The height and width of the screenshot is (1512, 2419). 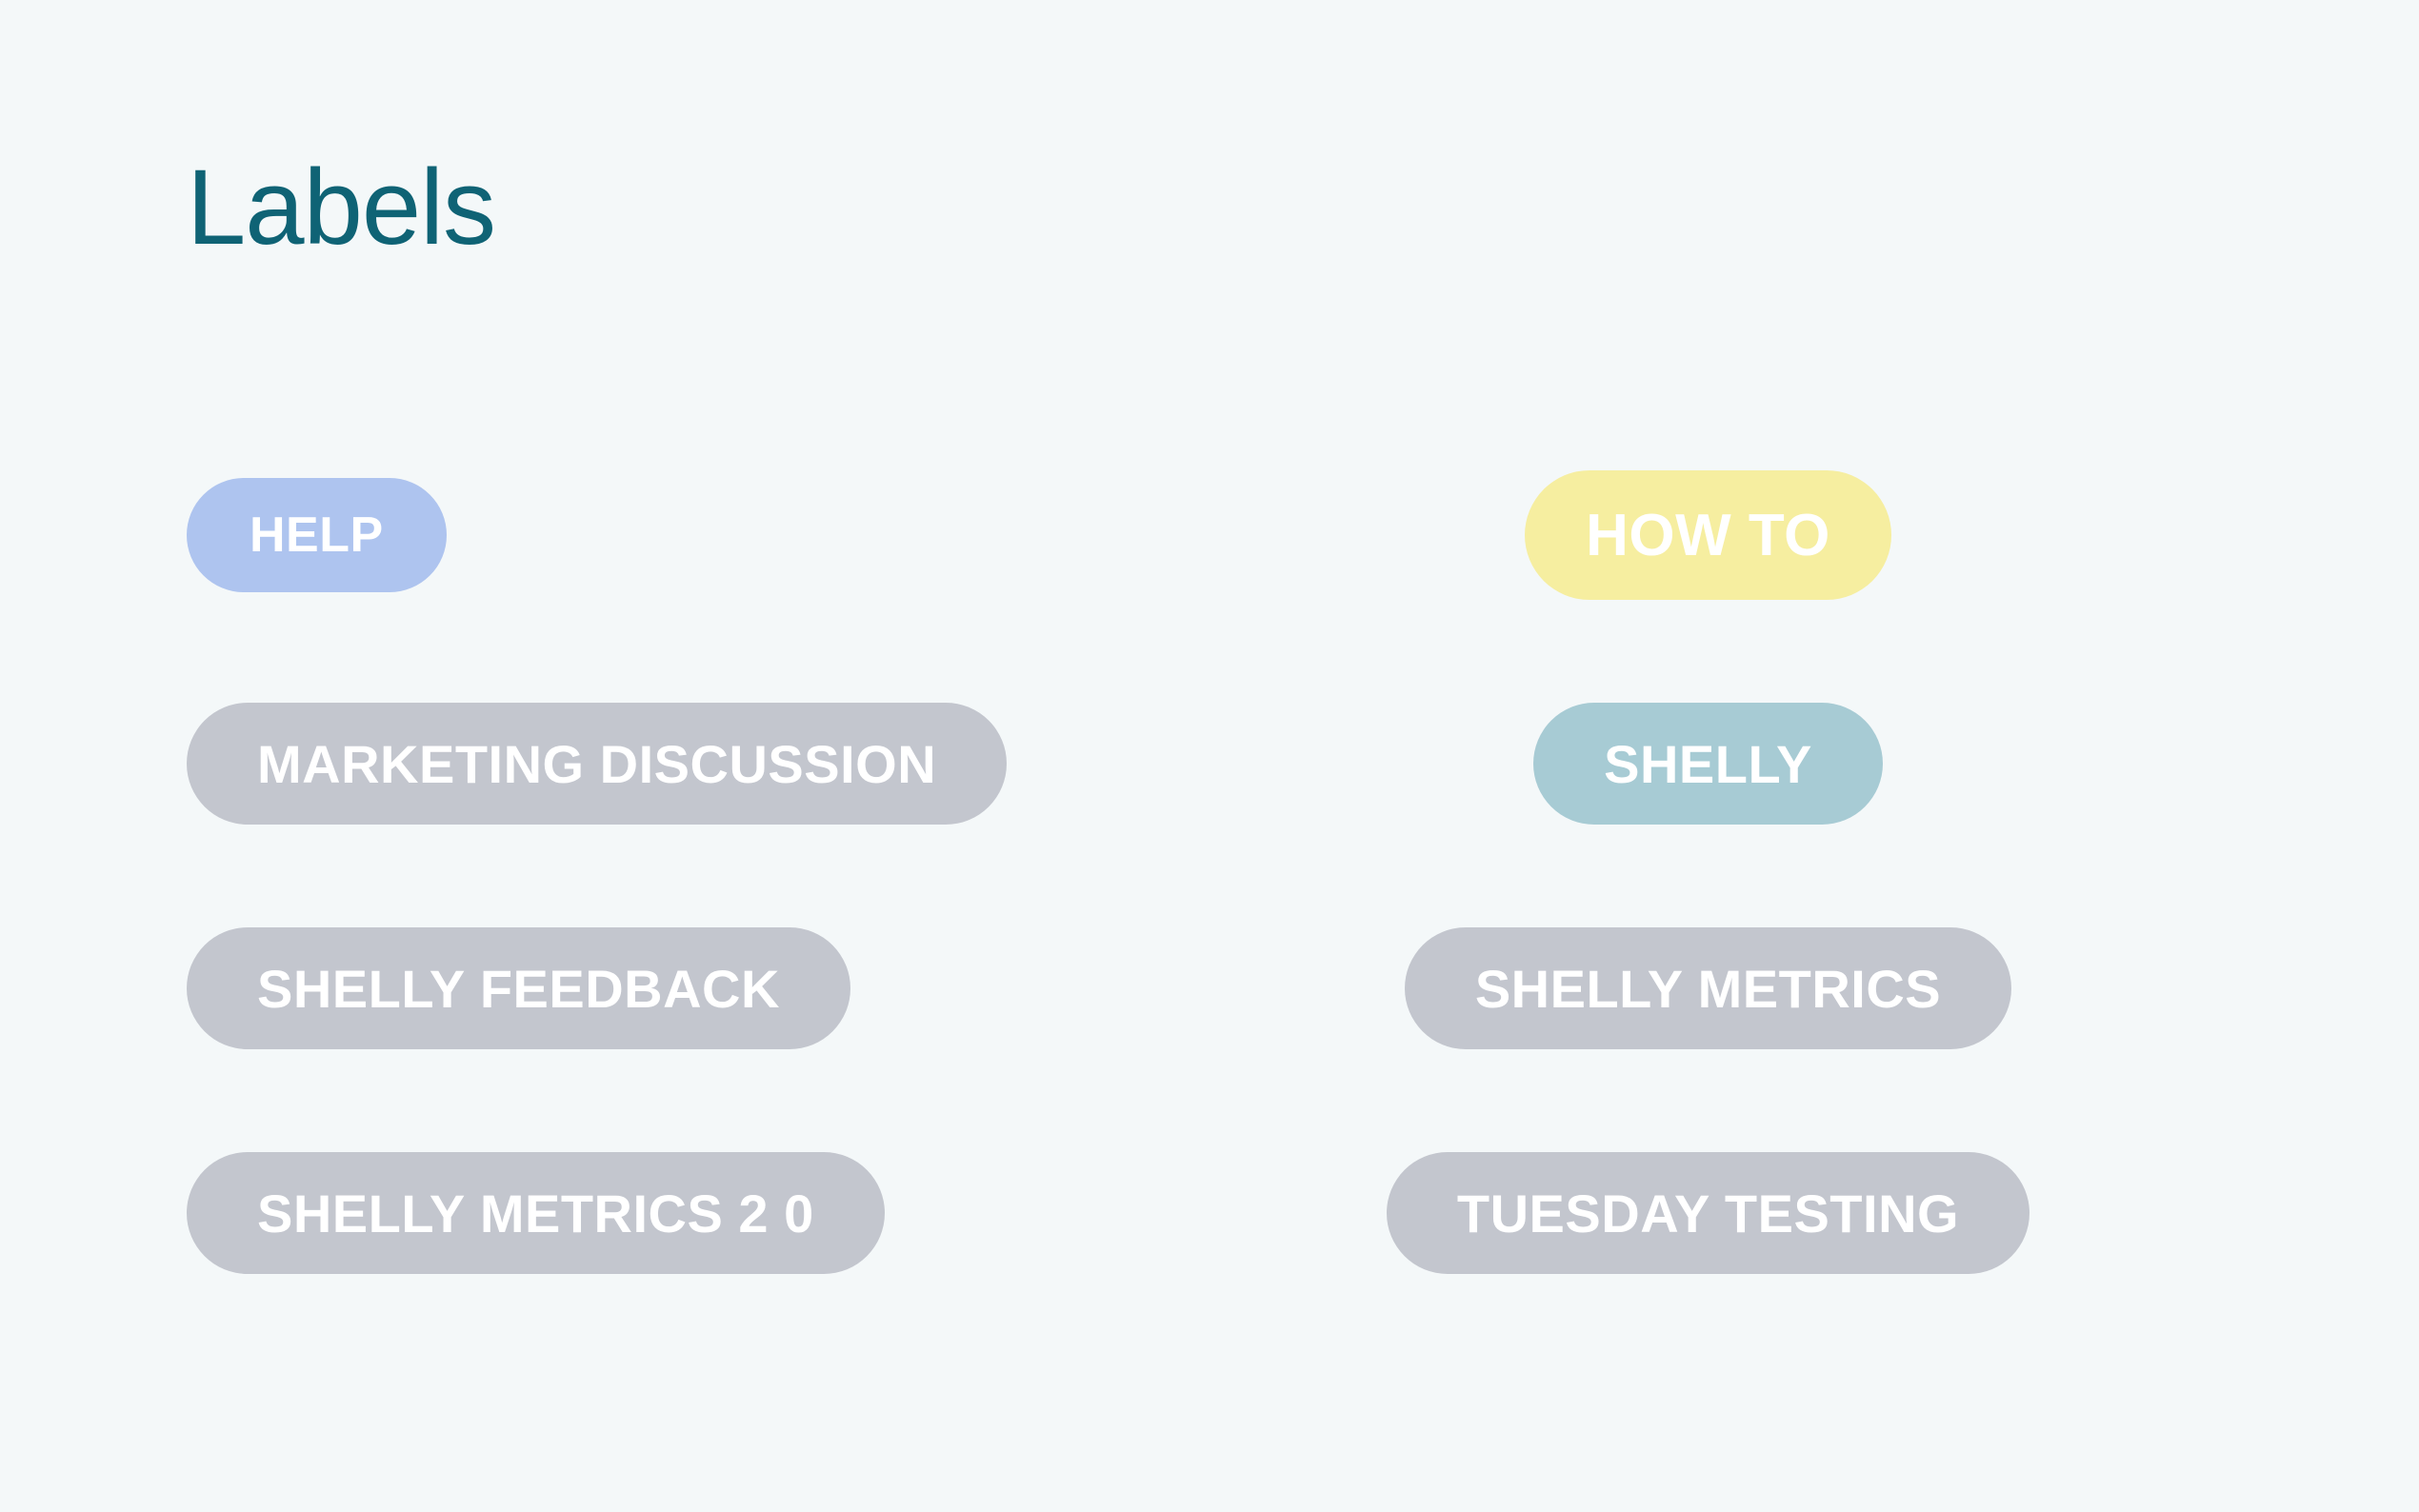 What do you see at coordinates (518, 988) in the screenshot?
I see `label-chip-shelly-feedback: SHELLY FEEDBACK` at bounding box center [518, 988].